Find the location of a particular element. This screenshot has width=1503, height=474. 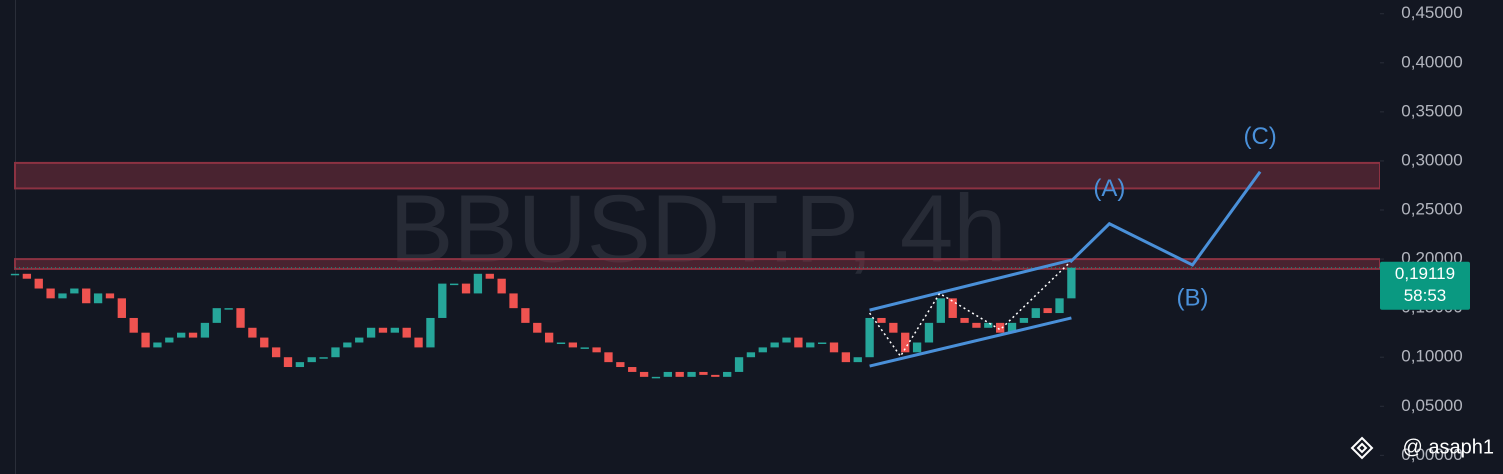

countdown: 58:53 is located at coordinates (1425, 295).